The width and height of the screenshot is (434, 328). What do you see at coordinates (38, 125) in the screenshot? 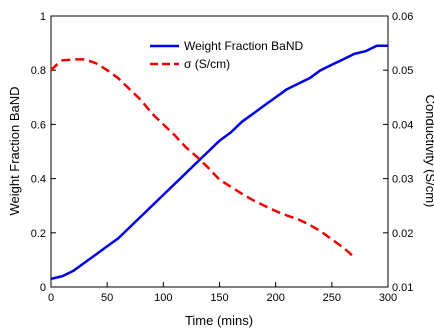
I see `left-y-tick-label: 0.6` at bounding box center [38, 125].